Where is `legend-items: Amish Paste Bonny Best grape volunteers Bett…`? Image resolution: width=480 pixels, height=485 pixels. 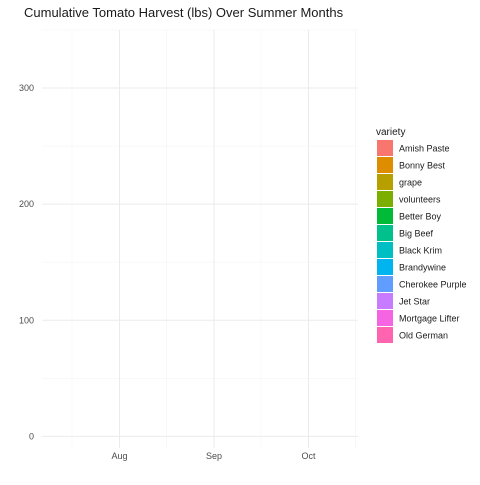 legend-items: Amish Paste Bonny Best grape volunteers Bett… is located at coordinates (422, 241).